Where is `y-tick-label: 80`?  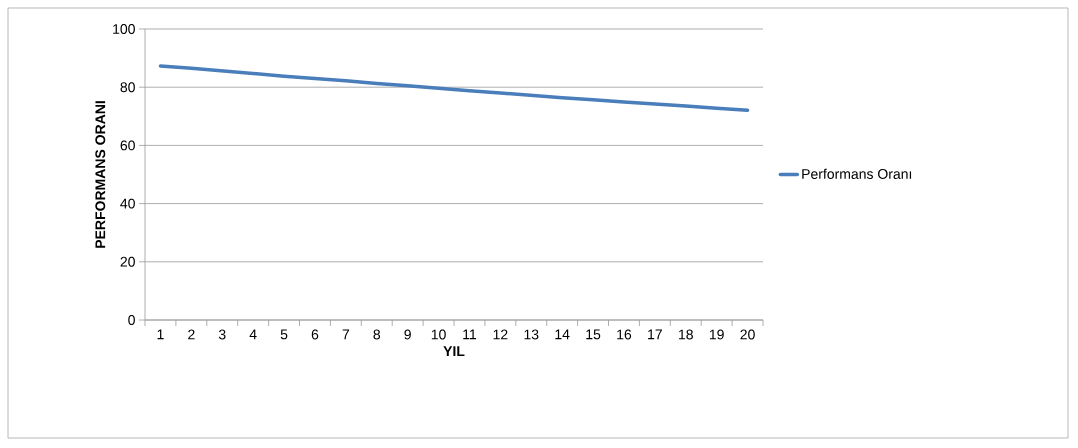 y-tick-label: 80 is located at coordinates (127, 87).